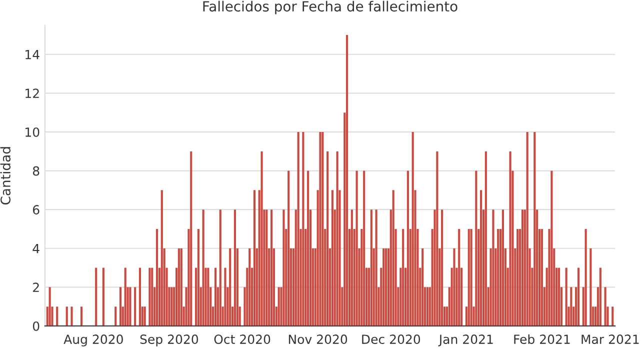  I want to click on x-tick-label: Aug 2020, so click(93, 340).